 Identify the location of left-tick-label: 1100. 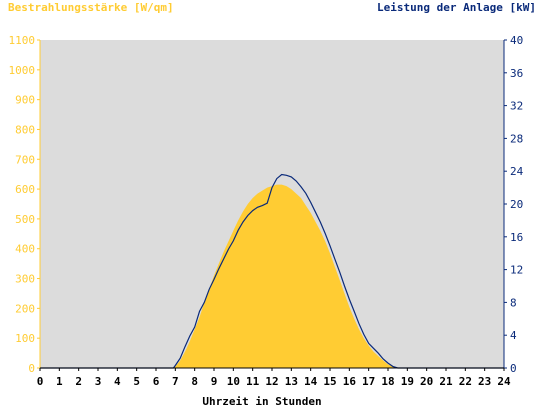
(22, 40).